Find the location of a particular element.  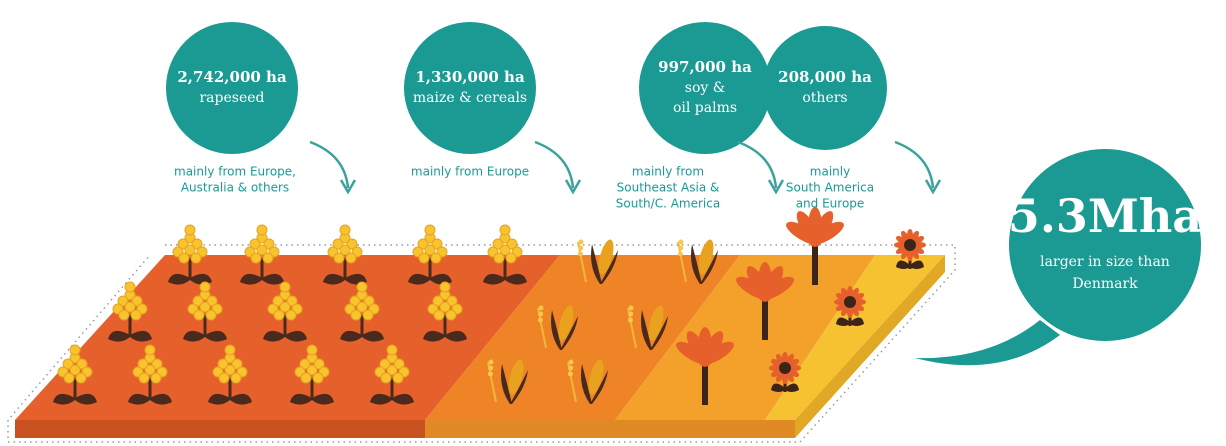

sunflower-icon is located at coordinates (850, 306).